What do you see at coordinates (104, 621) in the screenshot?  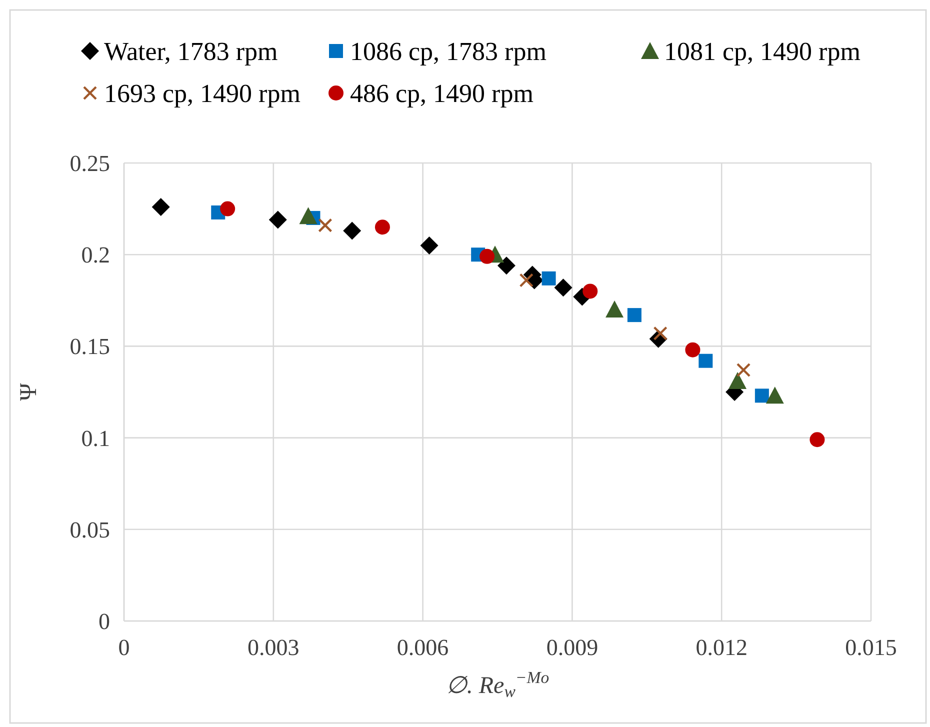 I see `y-tick-label: 0` at bounding box center [104, 621].